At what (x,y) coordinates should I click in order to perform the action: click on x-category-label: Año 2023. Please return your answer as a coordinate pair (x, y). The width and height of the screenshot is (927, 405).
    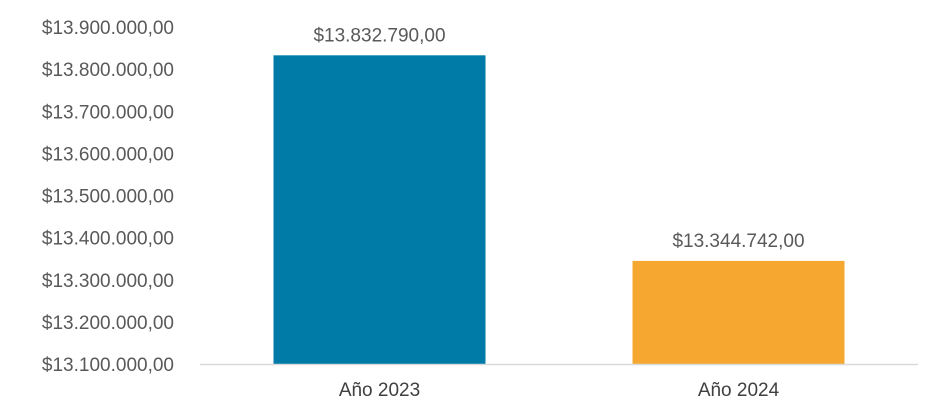
    Looking at the image, I should click on (379, 390).